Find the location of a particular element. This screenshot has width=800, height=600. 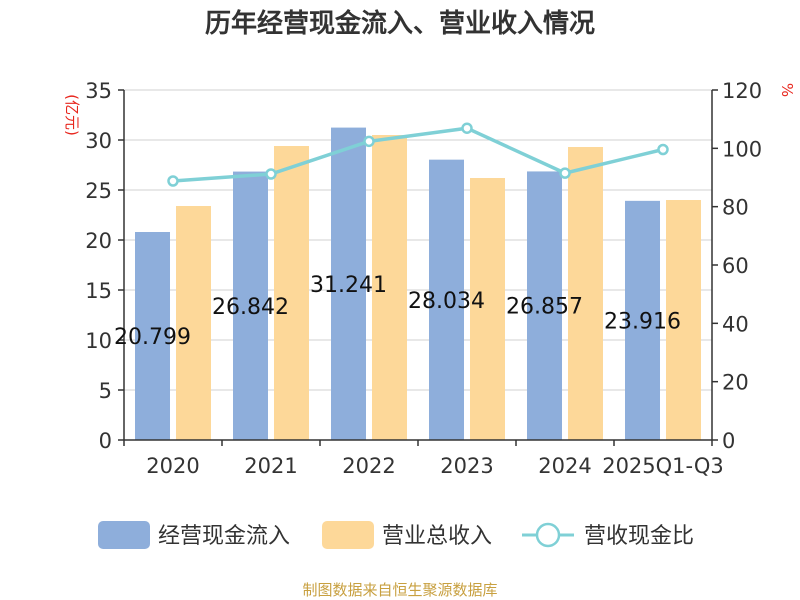

ratio-line-path is located at coordinates (418, 154).